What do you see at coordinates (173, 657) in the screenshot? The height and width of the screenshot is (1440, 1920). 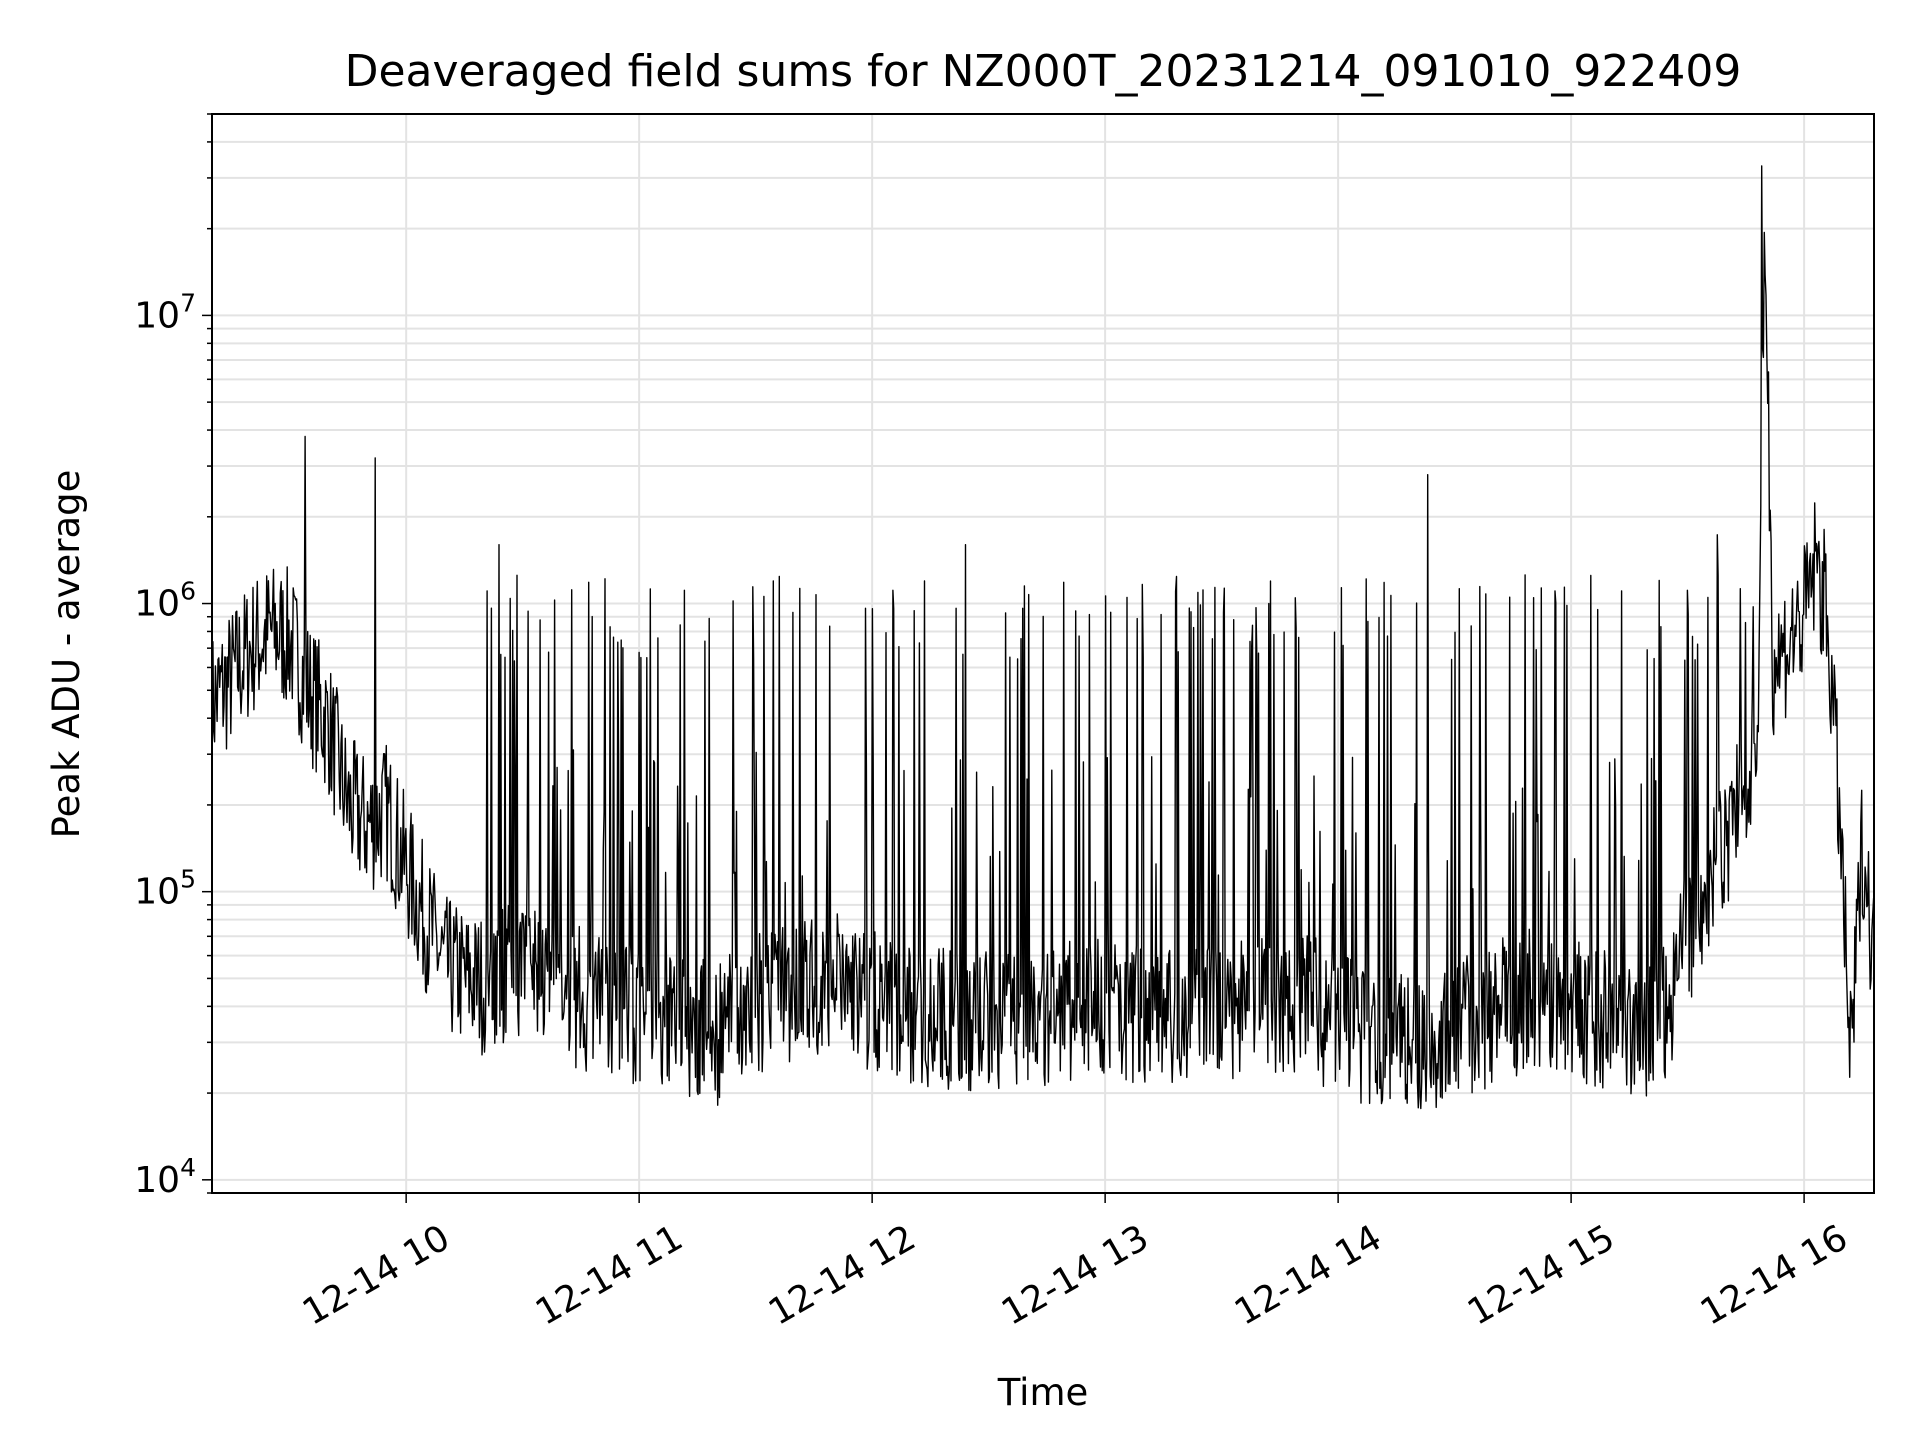 I see `y-axis: 10⁴ 10⁵ 10⁶ 10⁷` at bounding box center [173, 657].